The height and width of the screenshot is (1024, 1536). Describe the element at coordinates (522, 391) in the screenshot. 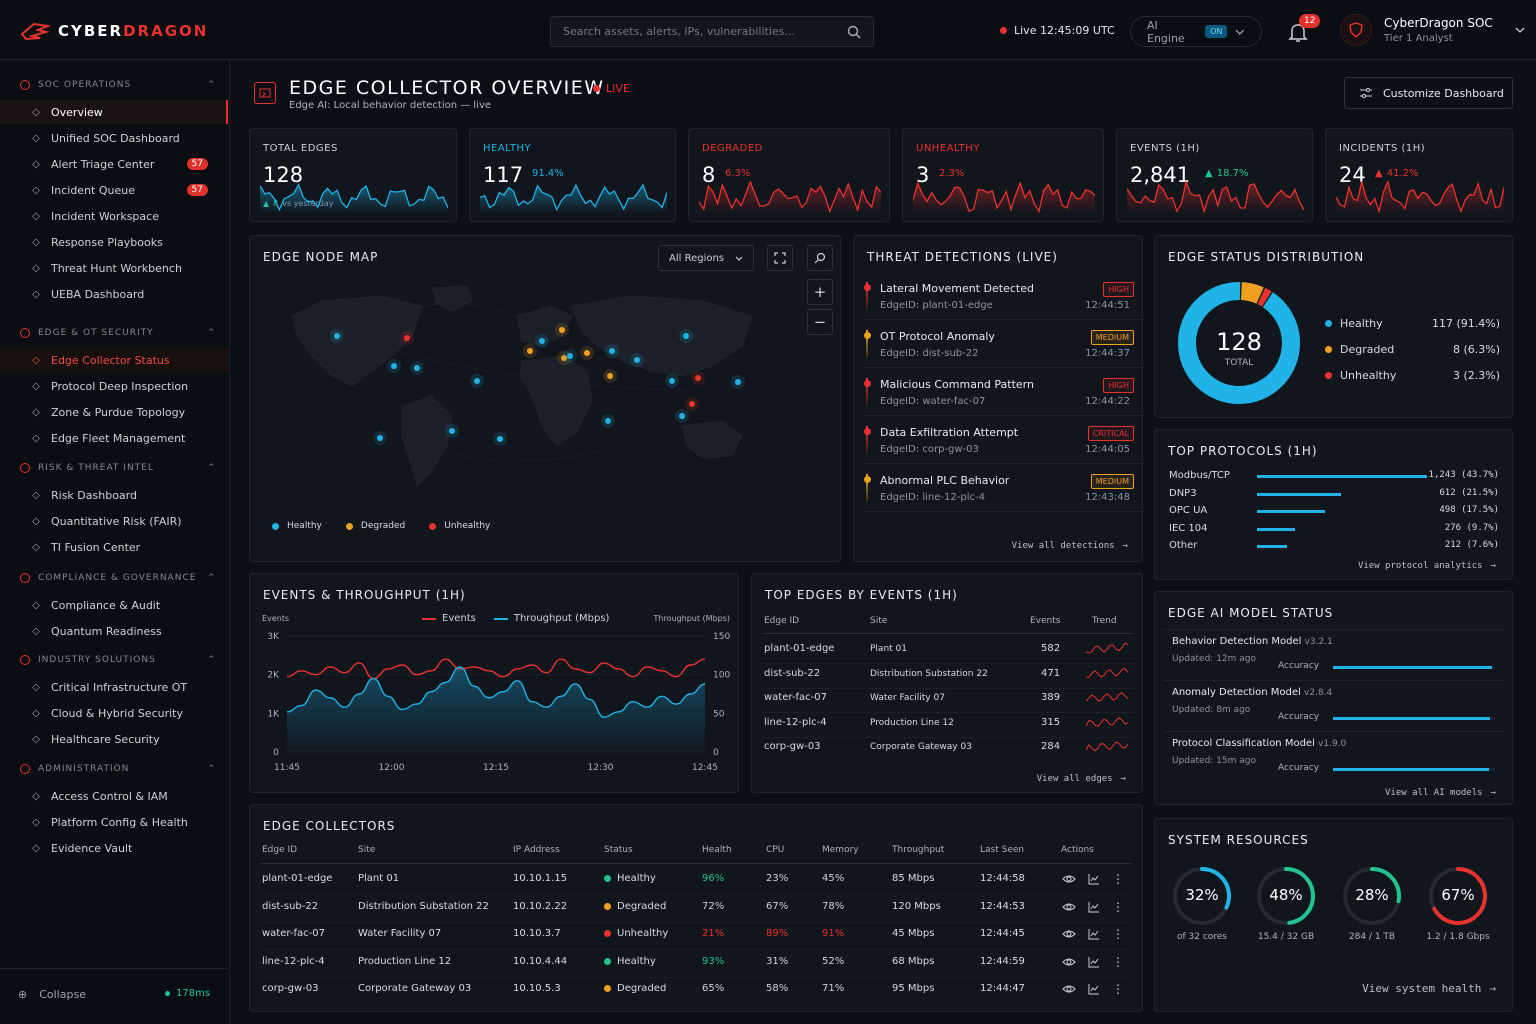

I see `world-map` at that location.